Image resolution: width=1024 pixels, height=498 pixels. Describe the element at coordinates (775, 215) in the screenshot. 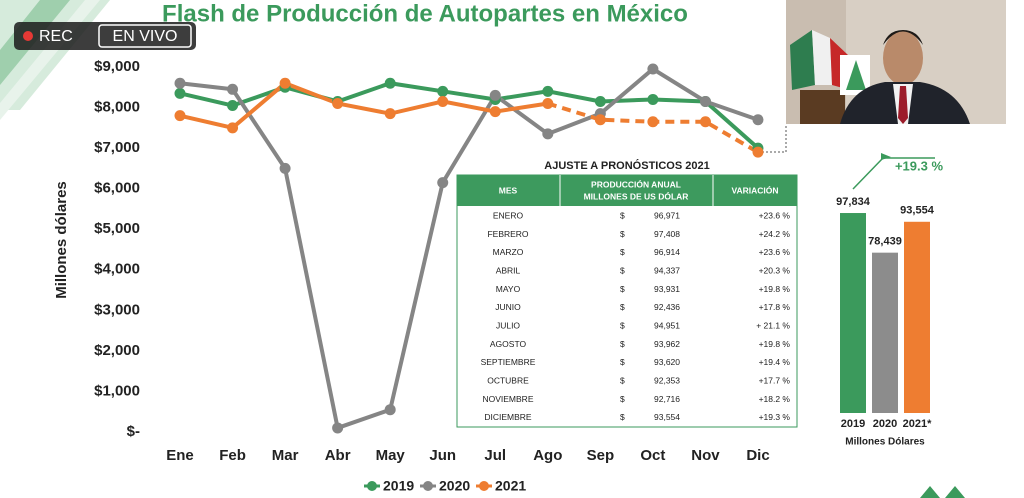

I see `cell: +23.6 %` at that location.